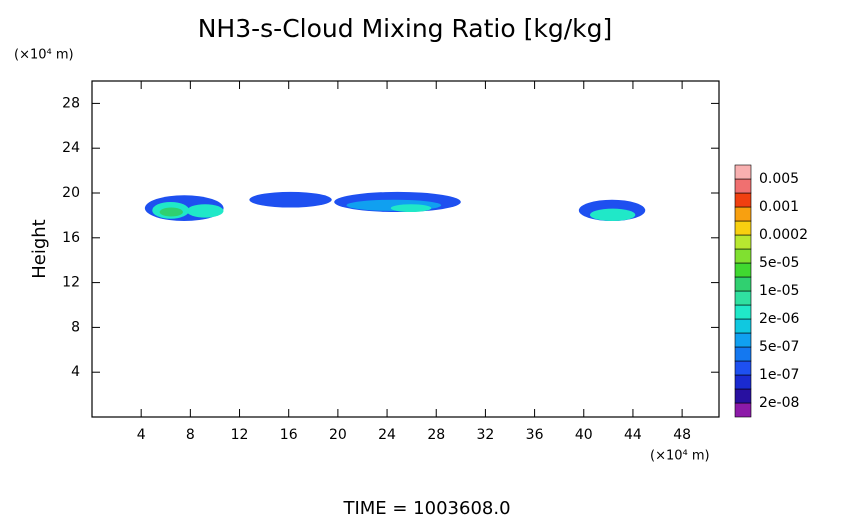 This screenshot has height=519, width=854. What do you see at coordinates (779, 403) in the screenshot?
I see `colorbar-label: 2e-08` at bounding box center [779, 403].